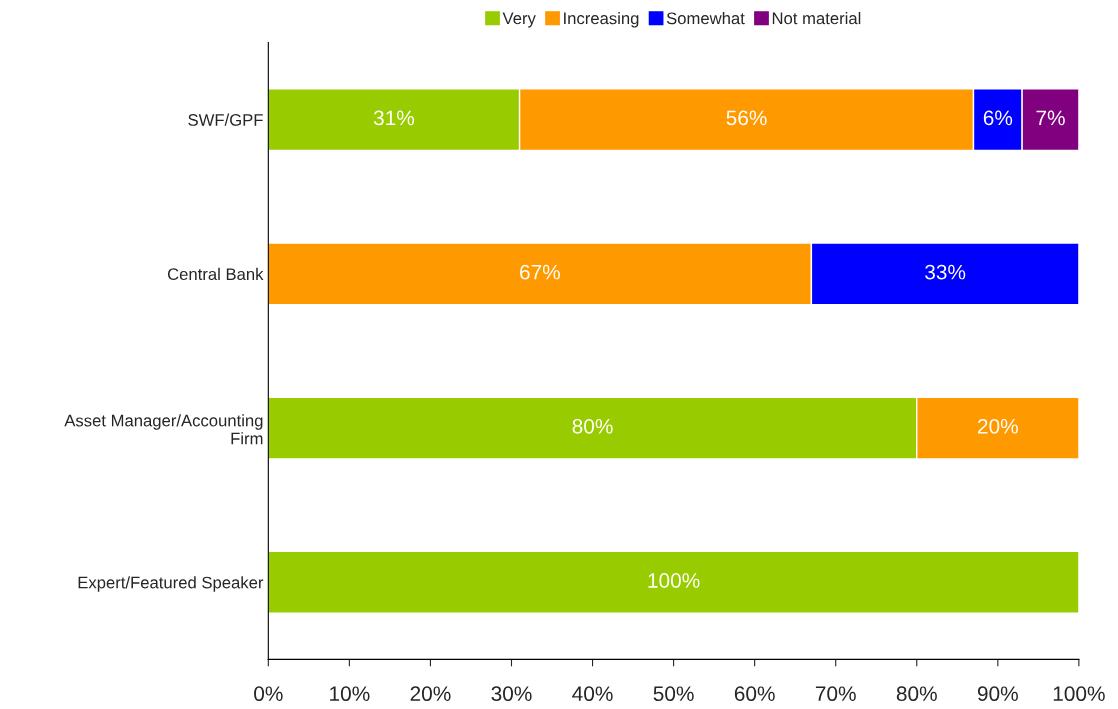 This screenshot has height=709, width=1118. What do you see at coordinates (673, 694) in the screenshot?
I see `x-tick-label: 50%` at bounding box center [673, 694].